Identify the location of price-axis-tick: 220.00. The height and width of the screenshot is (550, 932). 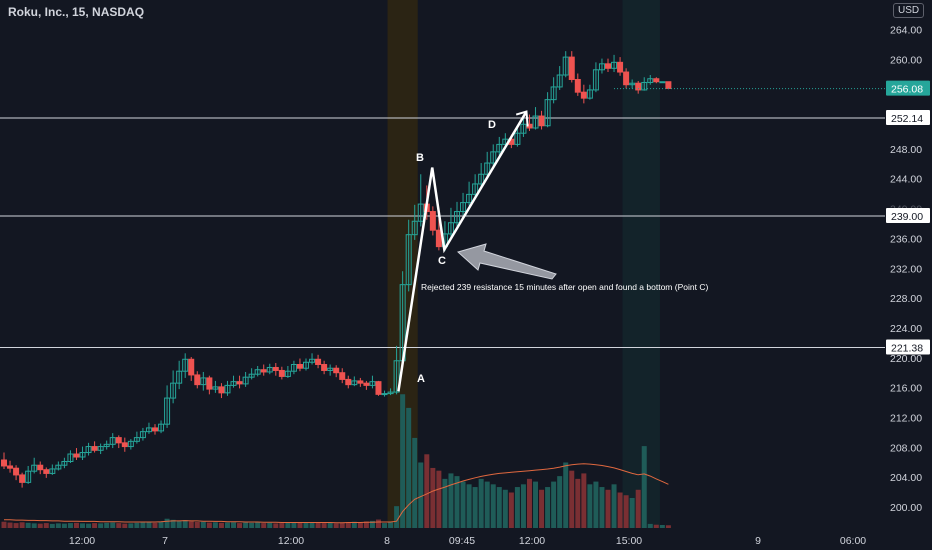
(906, 359).